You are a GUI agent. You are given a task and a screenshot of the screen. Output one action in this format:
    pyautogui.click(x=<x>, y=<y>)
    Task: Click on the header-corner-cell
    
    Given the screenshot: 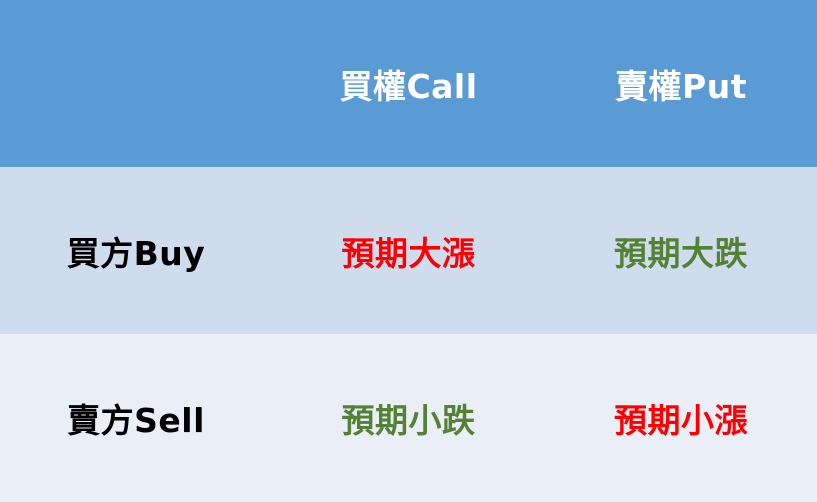 What is the action you would take?
    pyautogui.click(x=136, y=83)
    